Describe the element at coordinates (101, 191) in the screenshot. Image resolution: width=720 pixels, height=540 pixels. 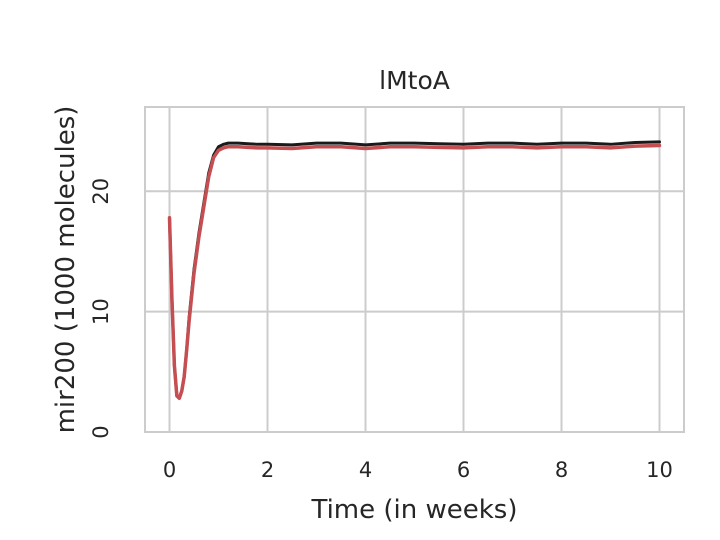
I see `y-tick-label: 20` at that location.